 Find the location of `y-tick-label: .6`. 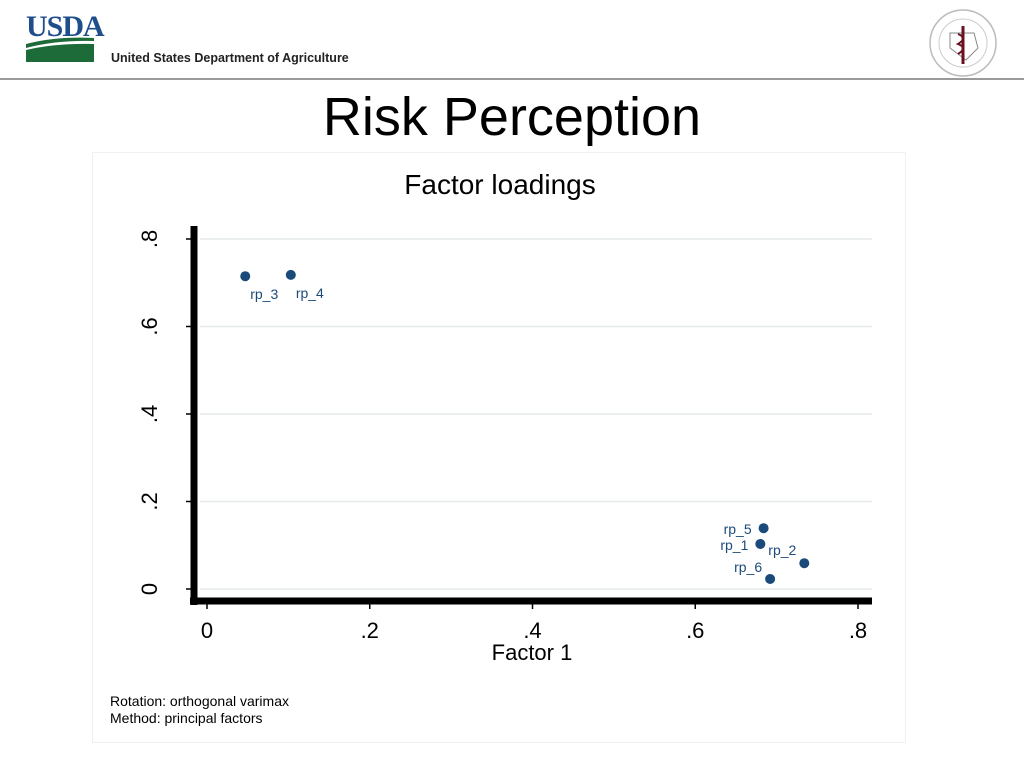

y-tick-label: .6 is located at coordinates (149, 326).